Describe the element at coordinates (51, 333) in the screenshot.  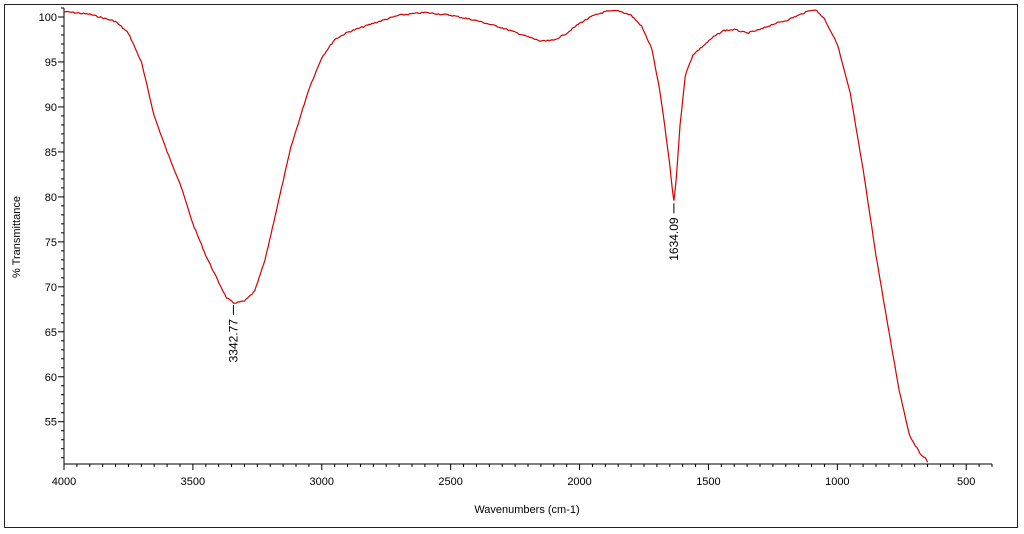
I see `y-tick-label: 65` at that location.